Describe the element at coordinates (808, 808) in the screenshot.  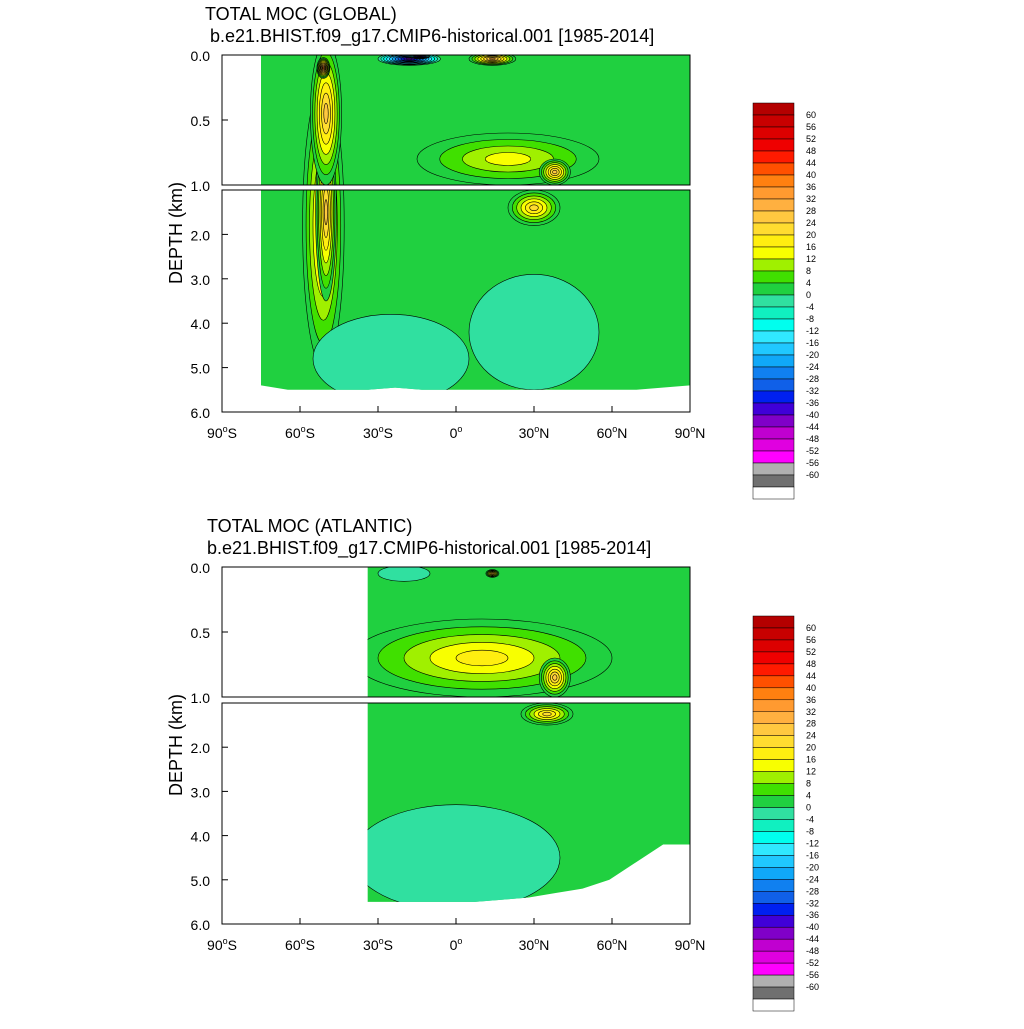
I see `colorbar-label: 0` at that location.